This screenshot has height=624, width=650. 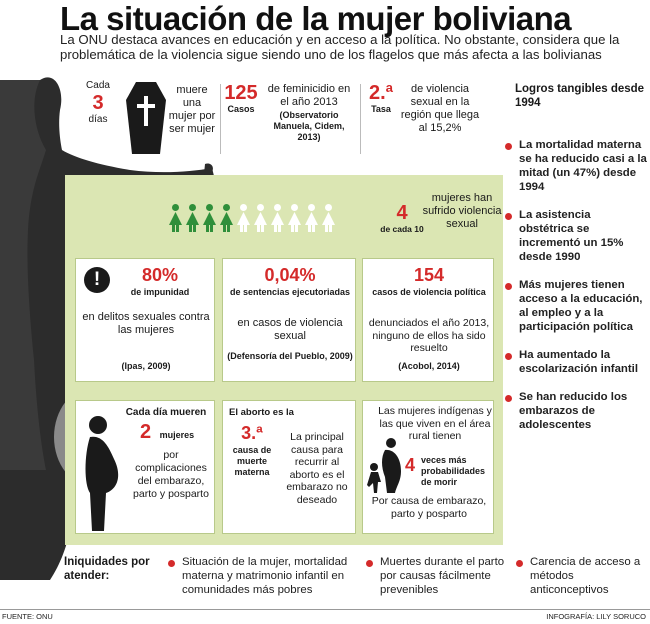 What do you see at coordinates (409, 465) in the screenshot?
I see `indigenous-number: 4` at bounding box center [409, 465].